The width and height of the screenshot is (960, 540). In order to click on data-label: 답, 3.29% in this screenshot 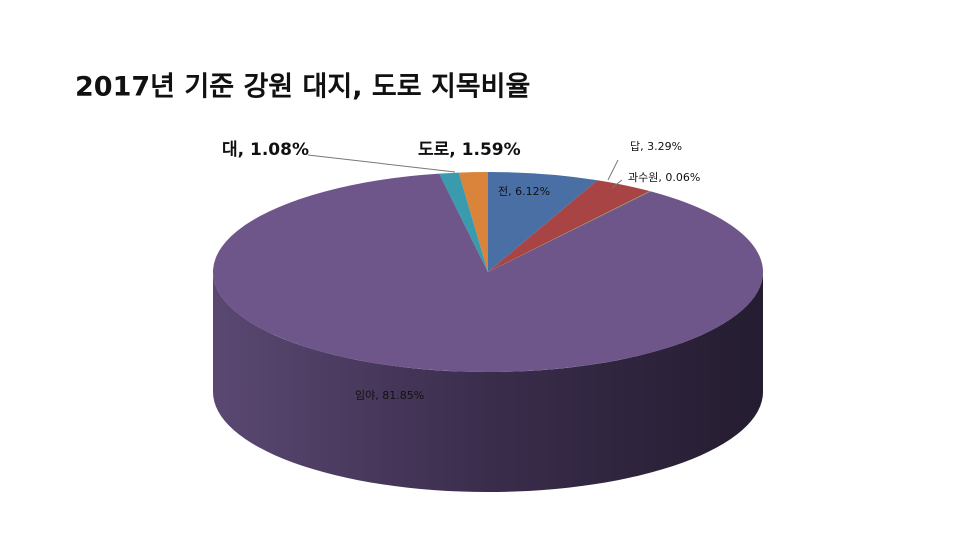, I will do `click(656, 146)`.